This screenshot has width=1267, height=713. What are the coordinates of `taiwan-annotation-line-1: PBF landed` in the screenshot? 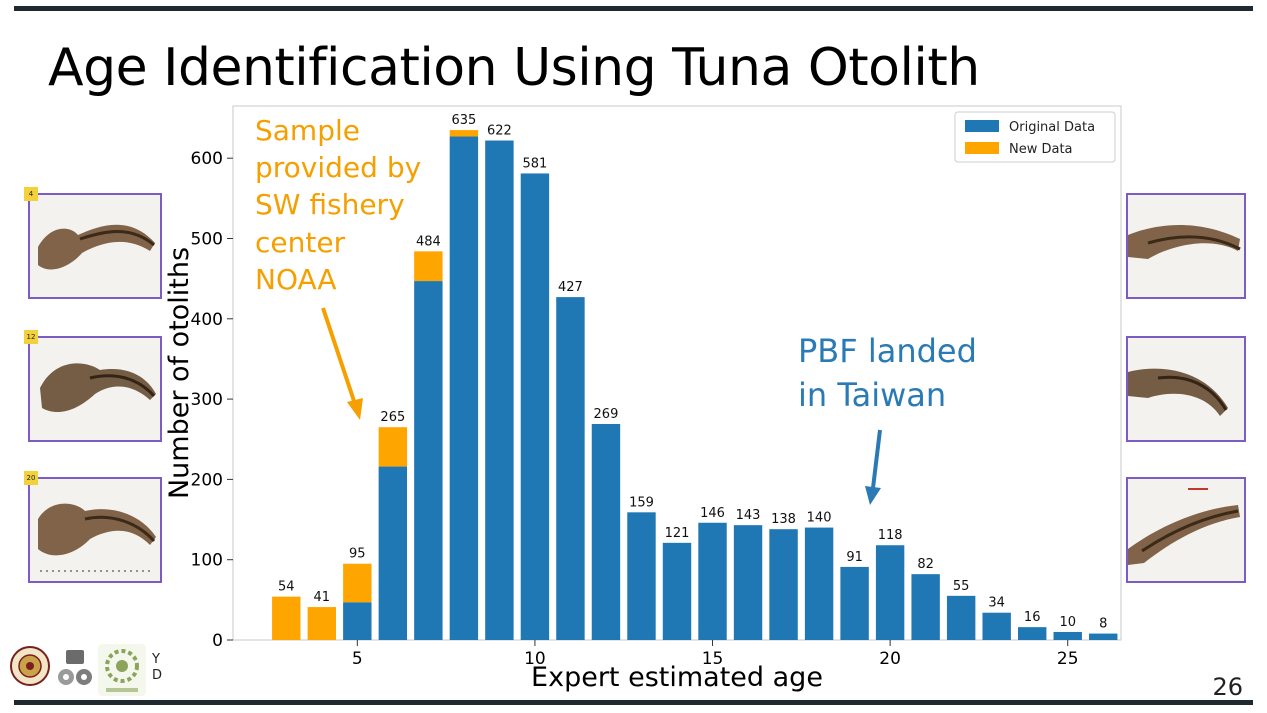 It's located at (887, 351).